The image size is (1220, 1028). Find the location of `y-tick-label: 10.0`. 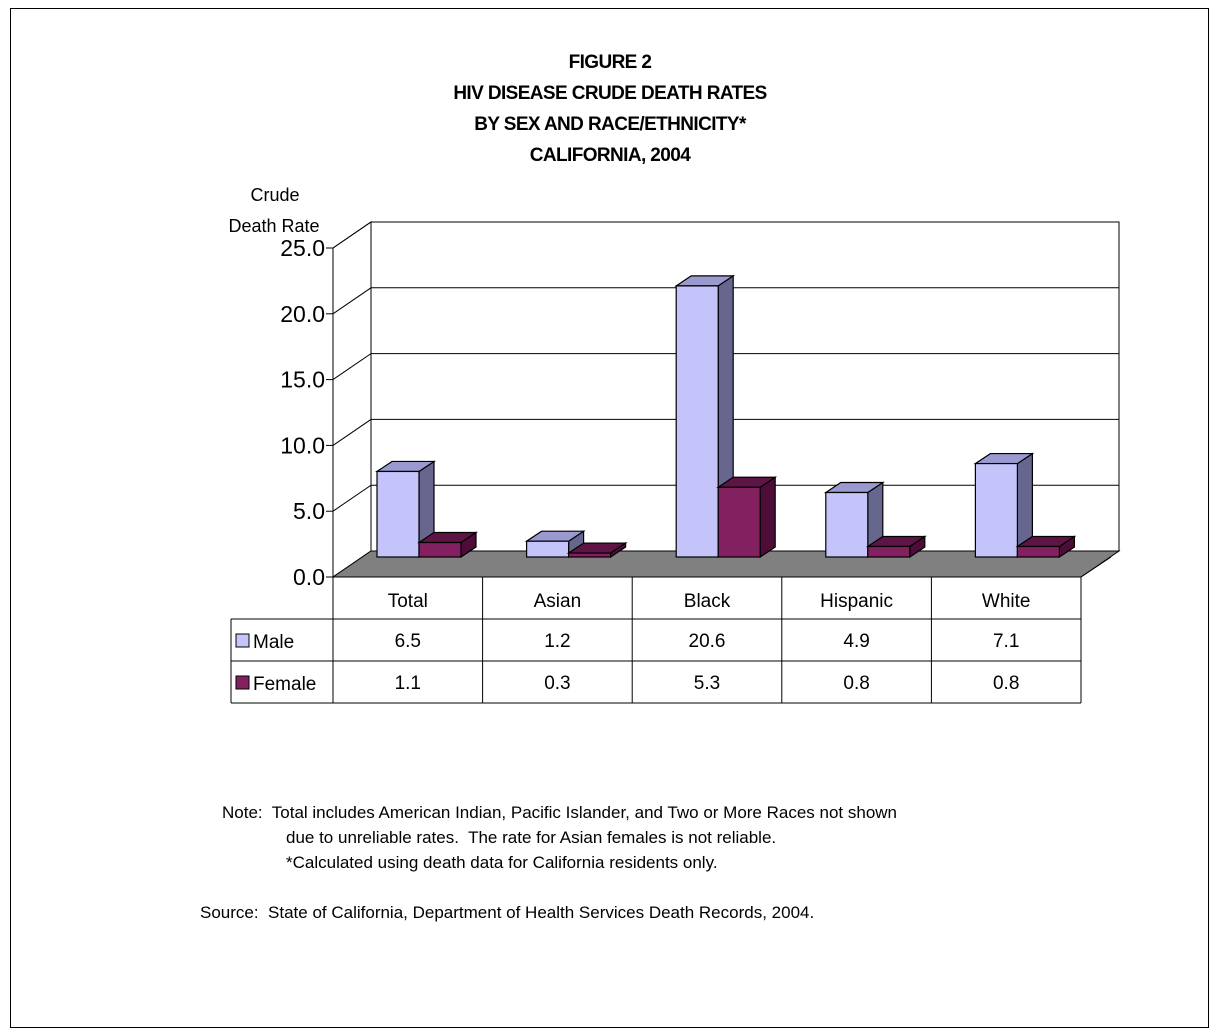

y-tick-label: 10.0 is located at coordinates (302, 445).